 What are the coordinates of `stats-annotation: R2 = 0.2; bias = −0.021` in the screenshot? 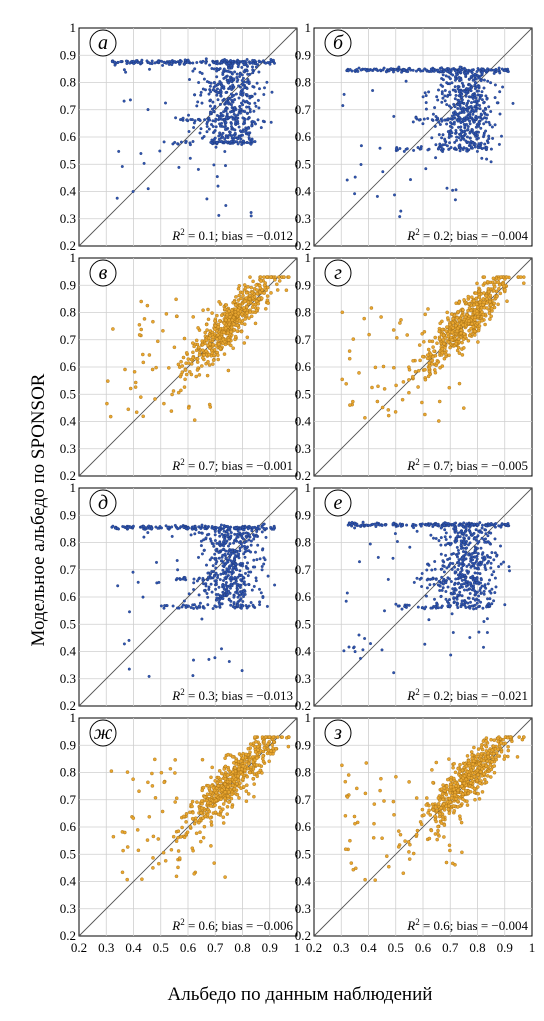 It's located at (467, 695).